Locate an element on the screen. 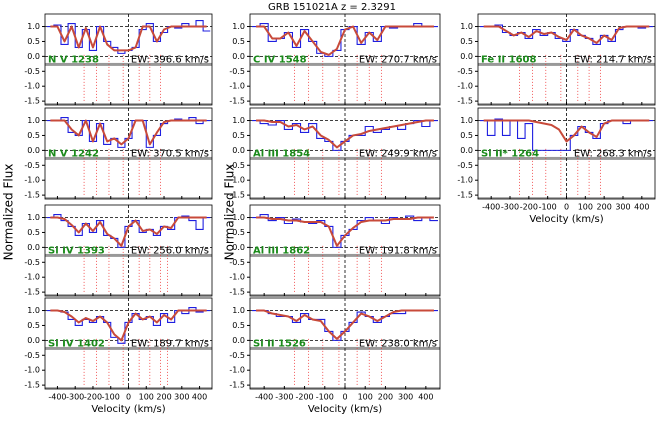 The height and width of the screenshot is (423, 665). figure-title: GRB 151021A z = 2.3291 is located at coordinates (332, 7).